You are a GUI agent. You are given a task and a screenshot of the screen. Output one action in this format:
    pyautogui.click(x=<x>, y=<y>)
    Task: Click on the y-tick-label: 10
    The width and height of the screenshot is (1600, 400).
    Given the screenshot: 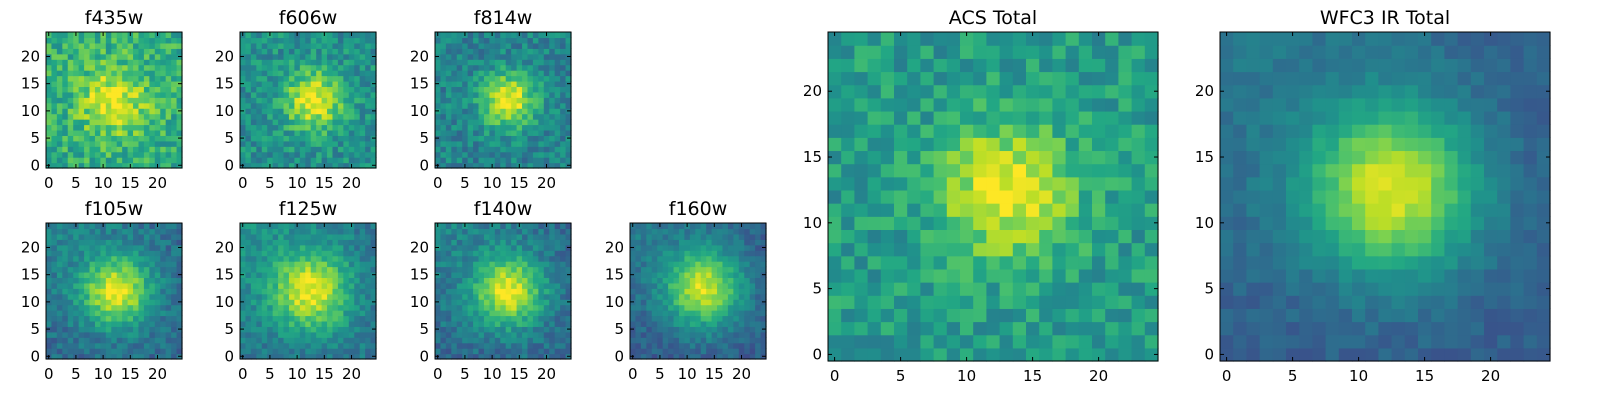 What is the action you would take?
    pyautogui.click(x=419, y=302)
    